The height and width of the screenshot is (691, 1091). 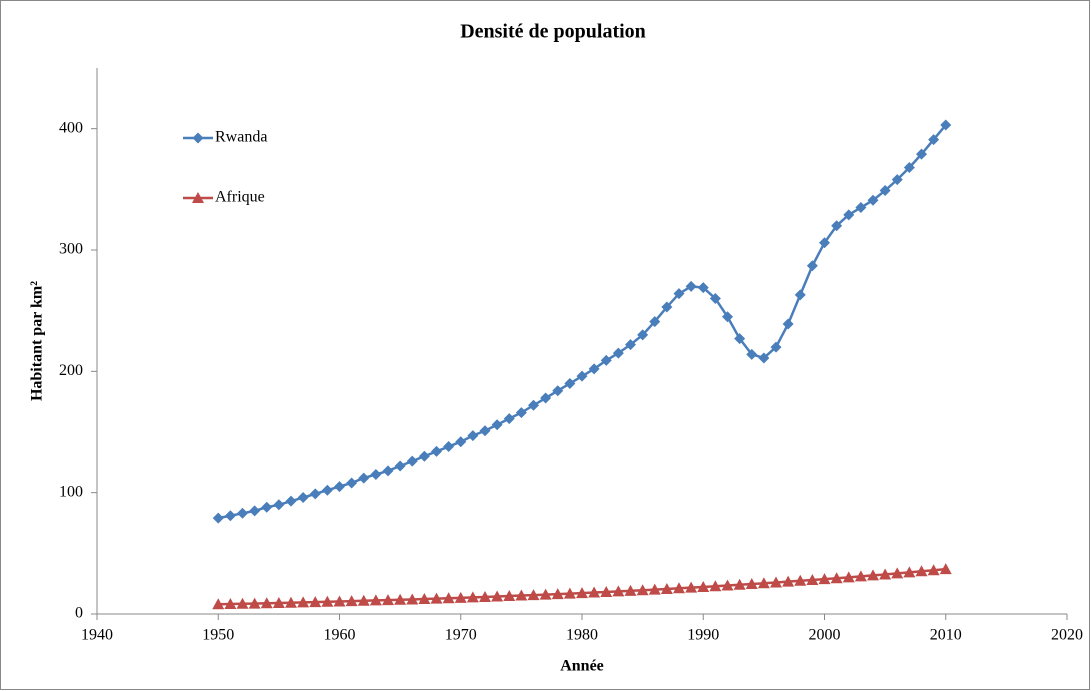 What do you see at coordinates (553, 32) in the screenshot?
I see `chart-title: Densité de population` at bounding box center [553, 32].